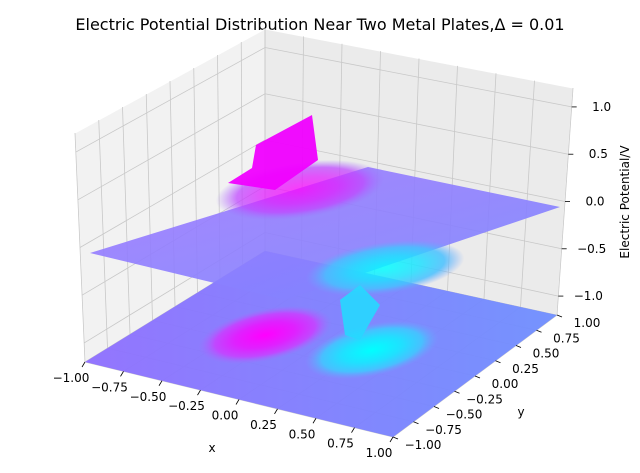 This screenshot has height=473, width=640. I want to click on x-tick-label: 0.25, so click(263, 425).